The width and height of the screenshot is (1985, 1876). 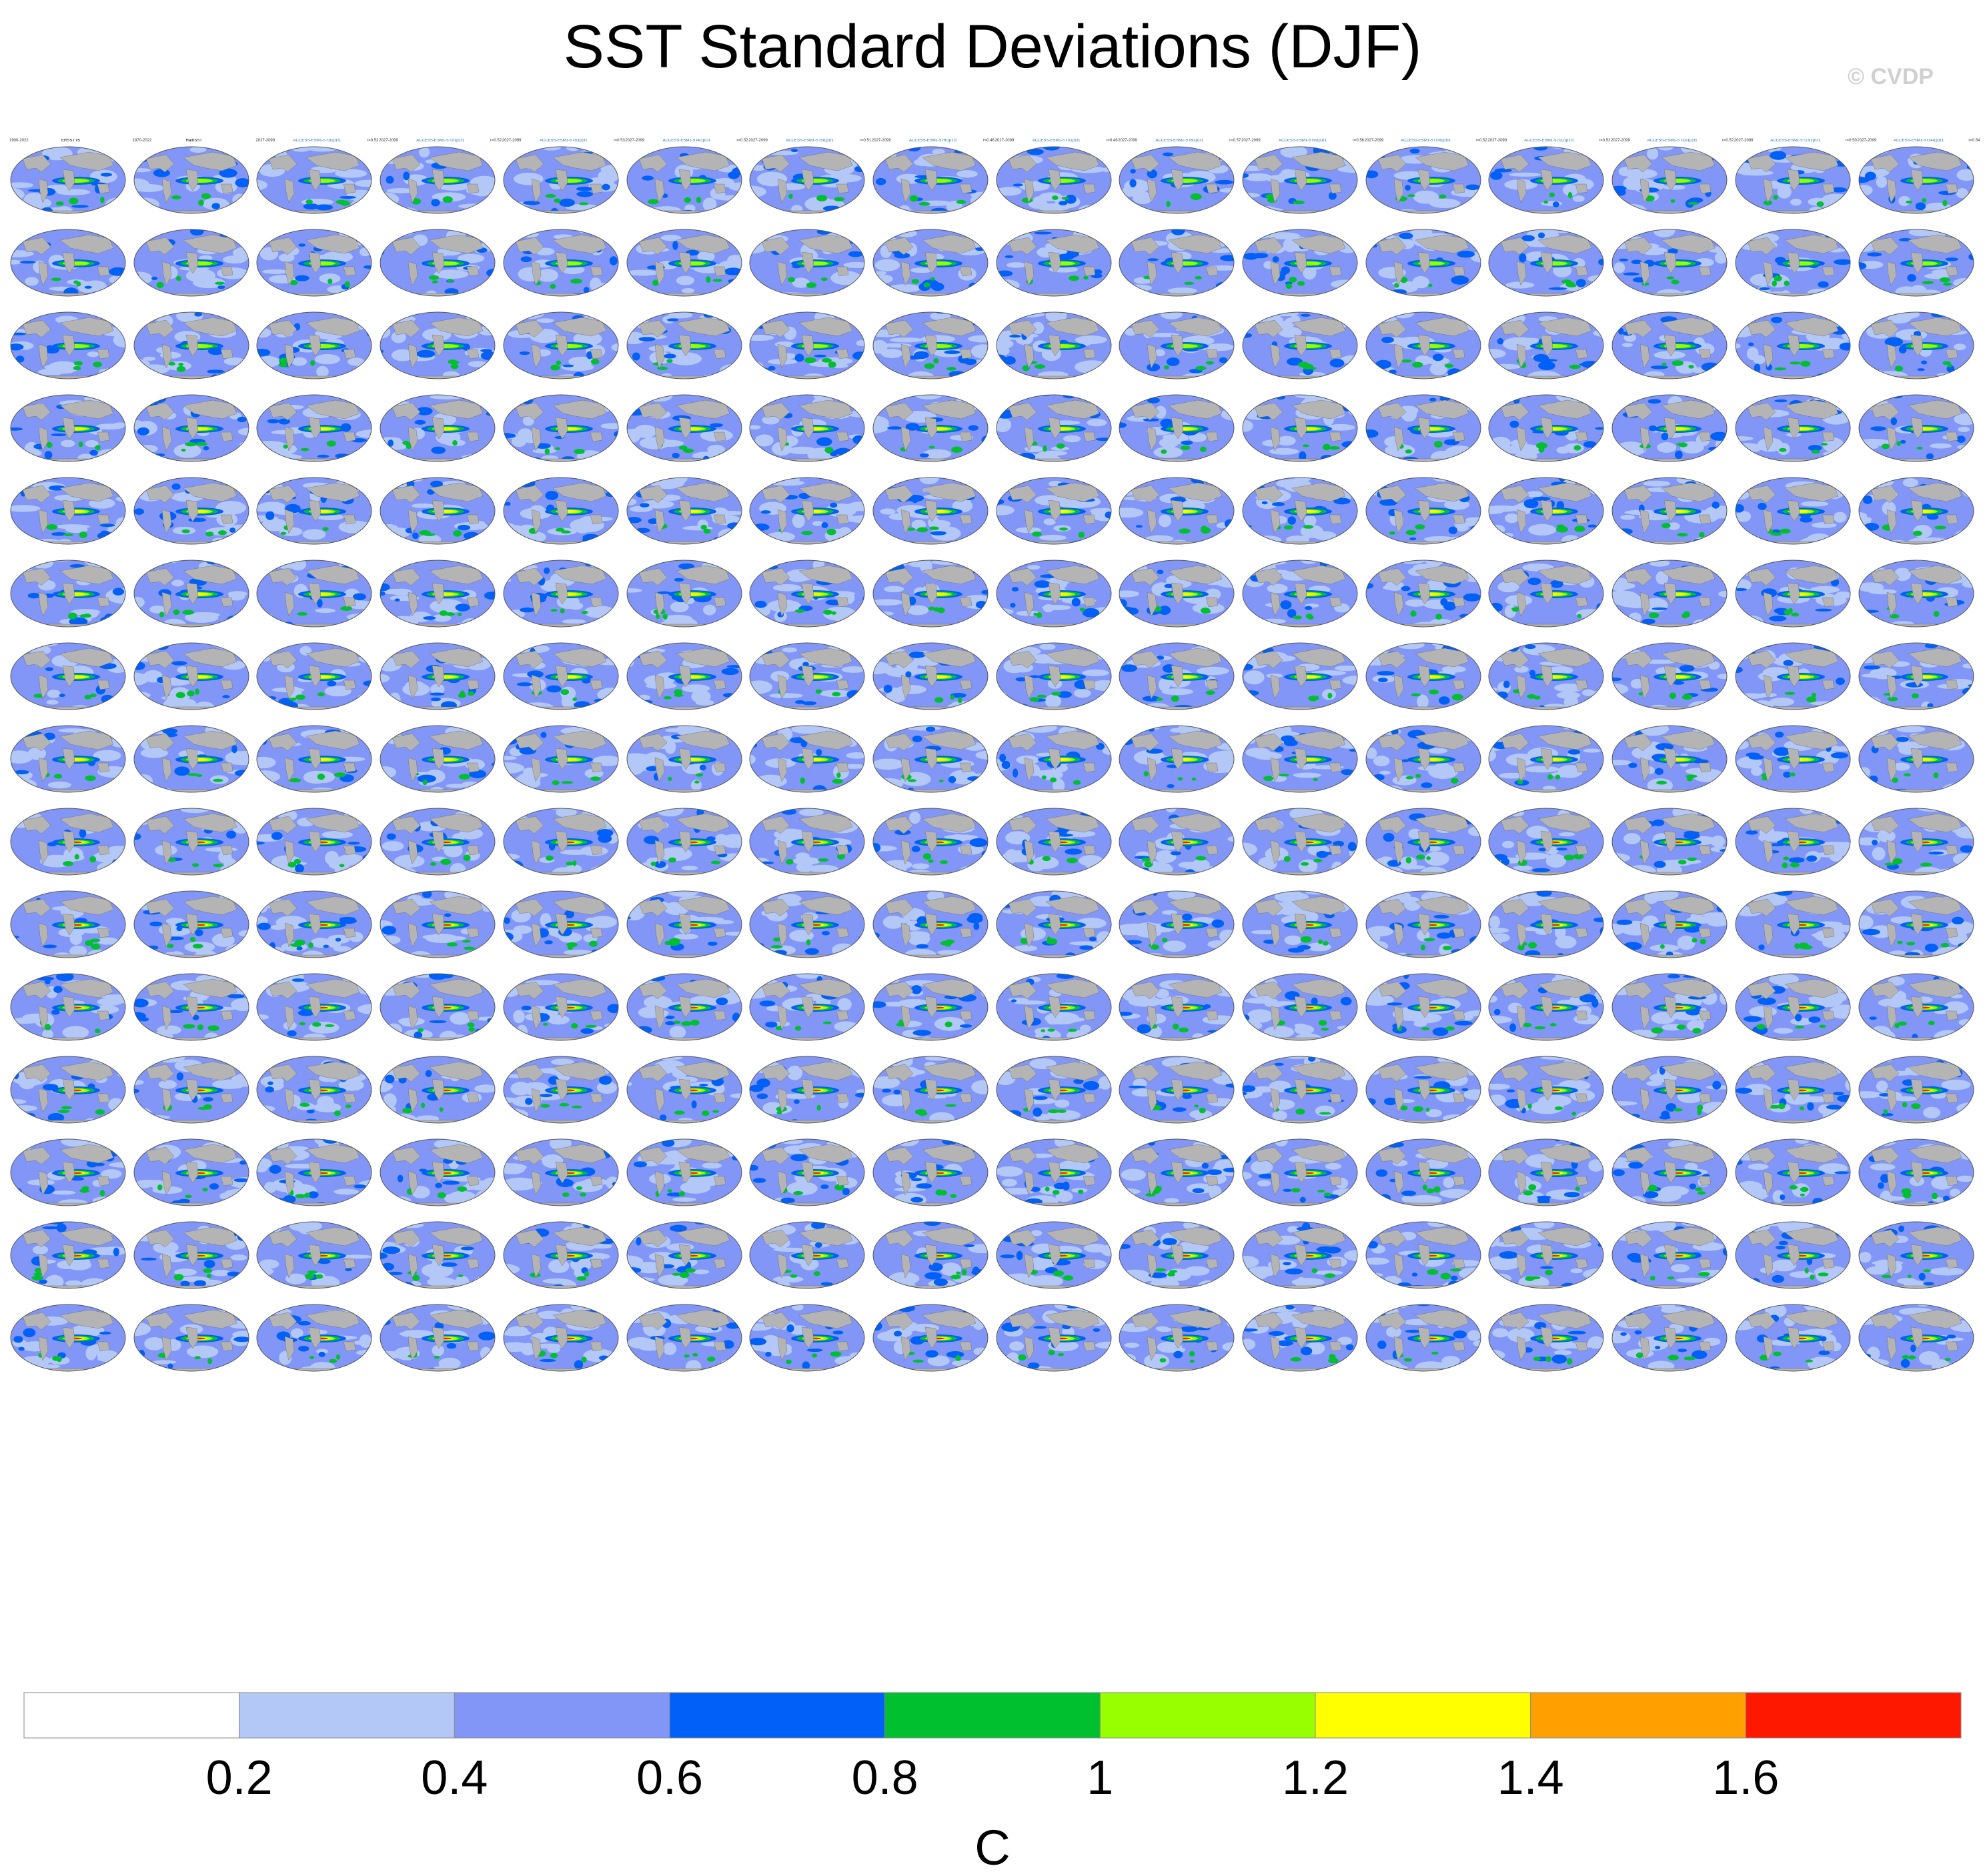 What do you see at coordinates (1315, 1778) in the screenshot?
I see `colorbar-tick-label: 1.2` at bounding box center [1315, 1778].